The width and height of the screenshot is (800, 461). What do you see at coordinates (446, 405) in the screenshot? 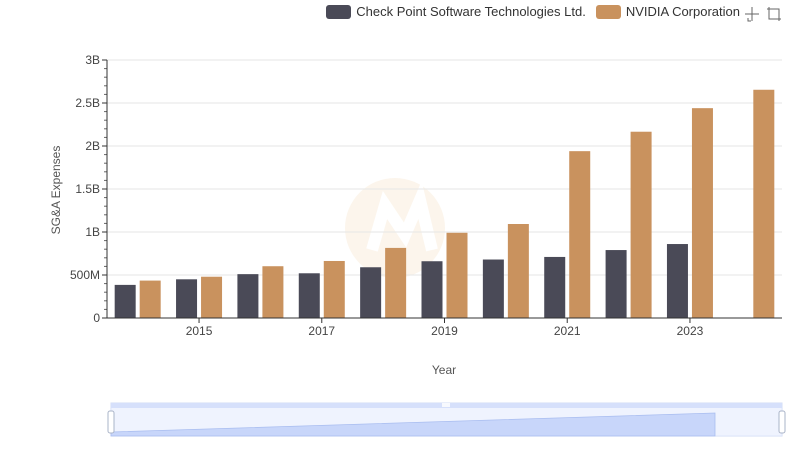
I see `zoom-grip-icon` at bounding box center [446, 405].